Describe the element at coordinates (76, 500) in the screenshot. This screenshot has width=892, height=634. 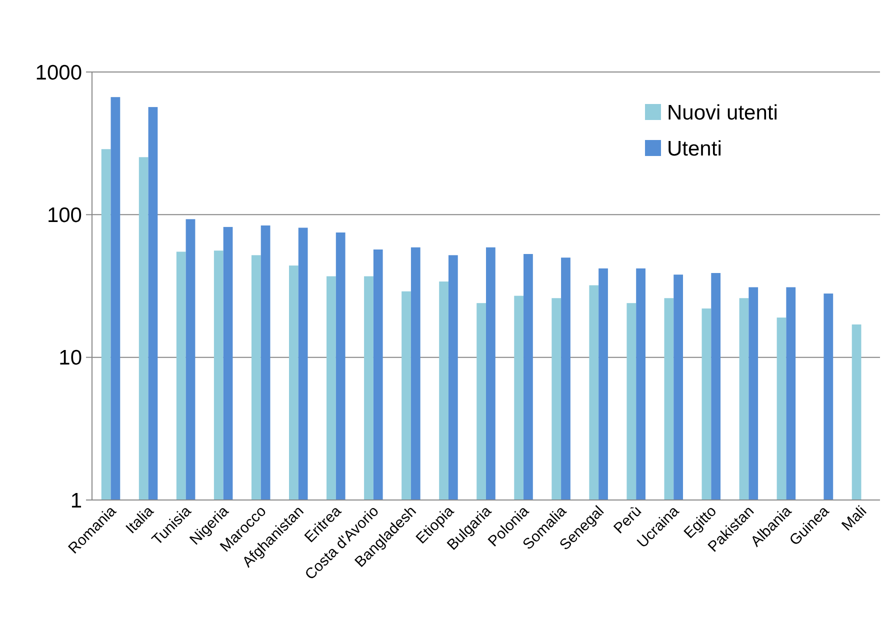
I see `y-tick-label: 1` at that location.